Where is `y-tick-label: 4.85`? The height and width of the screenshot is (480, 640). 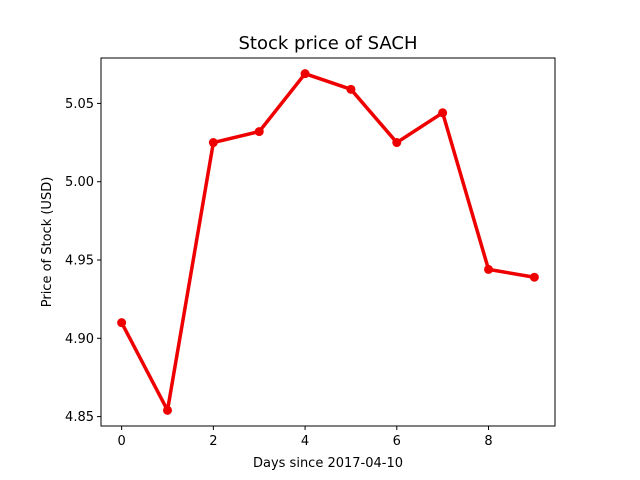
y-tick-label: 4.85 is located at coordinates (79, 417).